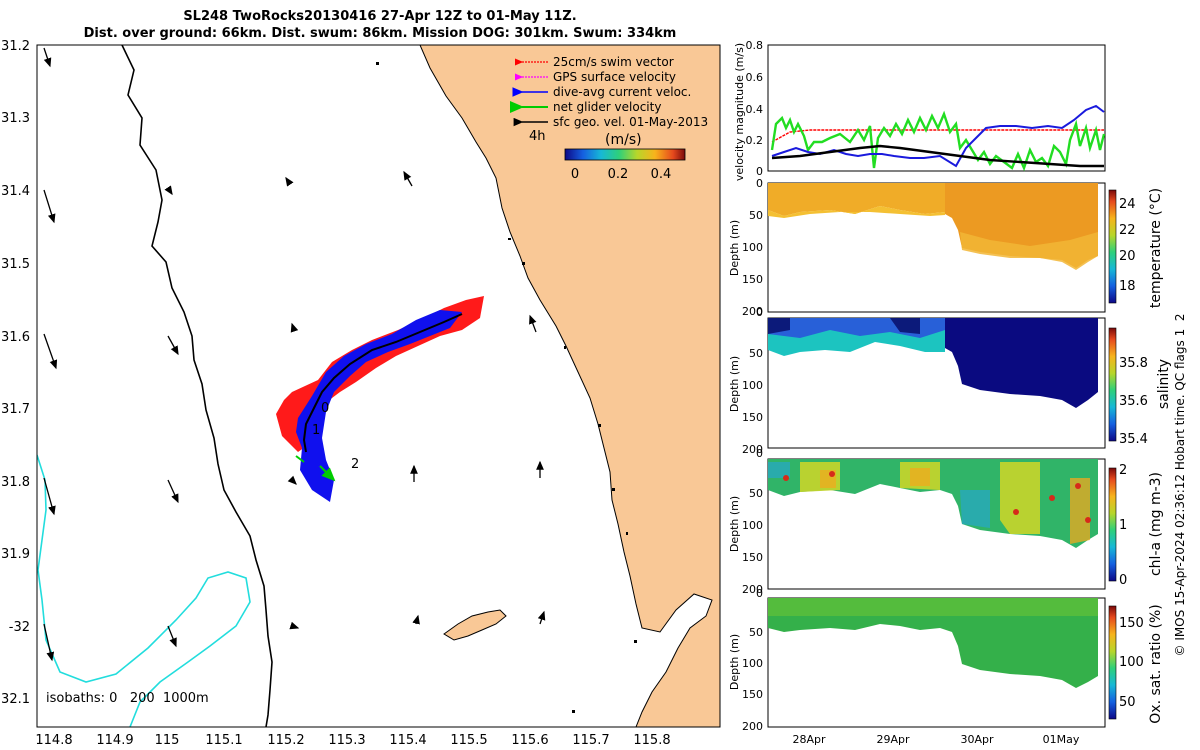 The image size is (1200, 750). I want to click on isobaths-label: isobaths: 0 200 1000m, so click(127, 698).